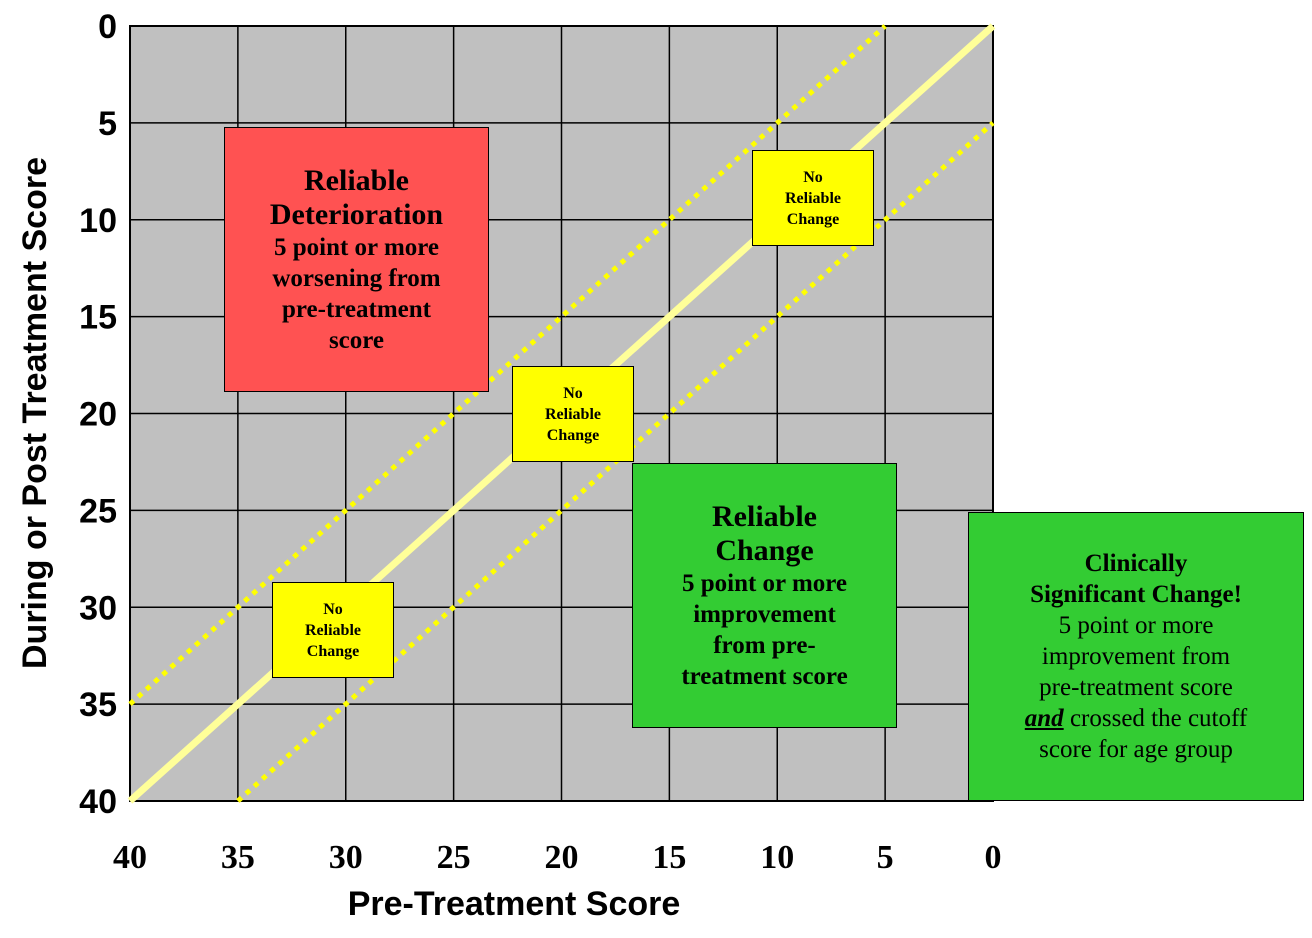 The image size is (1312, 938). I want to click on y-tick-labels: 0 5 10 15 20 25 30 35 40, so click(98, 414).